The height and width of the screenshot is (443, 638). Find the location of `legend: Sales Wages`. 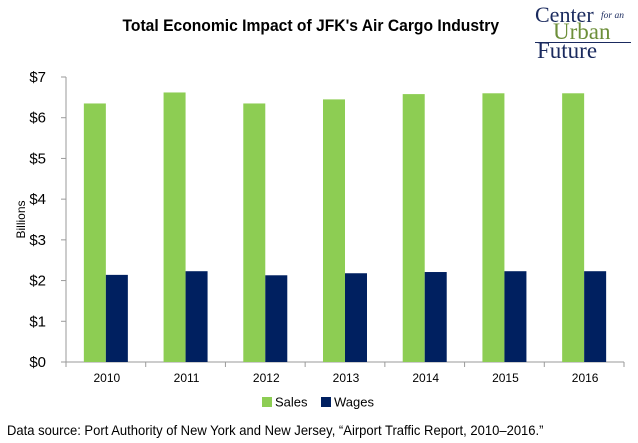

legend: Sales Wages is located at coordinates (318, 402).